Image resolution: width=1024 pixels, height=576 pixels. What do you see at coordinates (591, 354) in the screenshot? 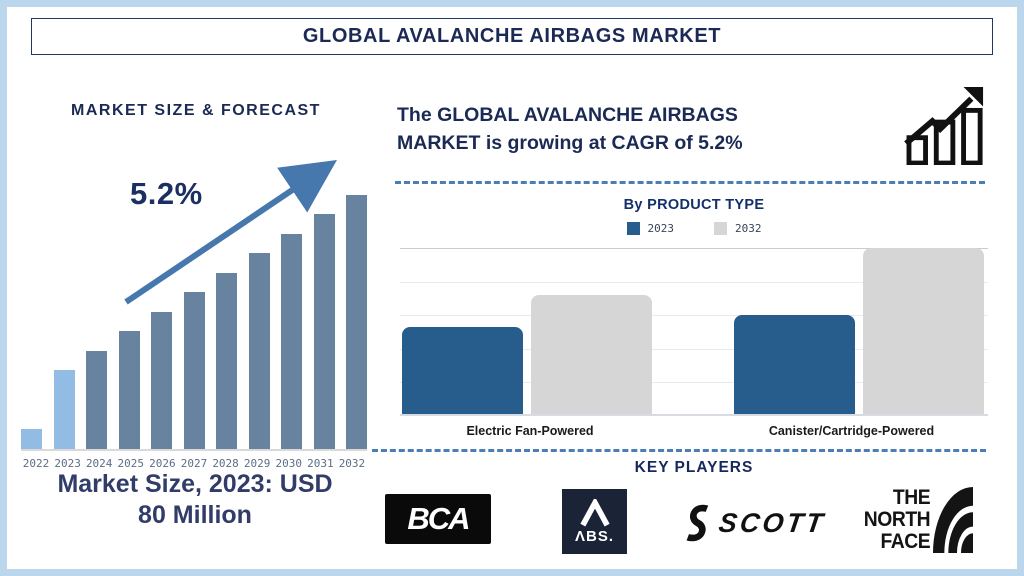
I see `product-bar-2032-electric` at bounding box center [591, 354].